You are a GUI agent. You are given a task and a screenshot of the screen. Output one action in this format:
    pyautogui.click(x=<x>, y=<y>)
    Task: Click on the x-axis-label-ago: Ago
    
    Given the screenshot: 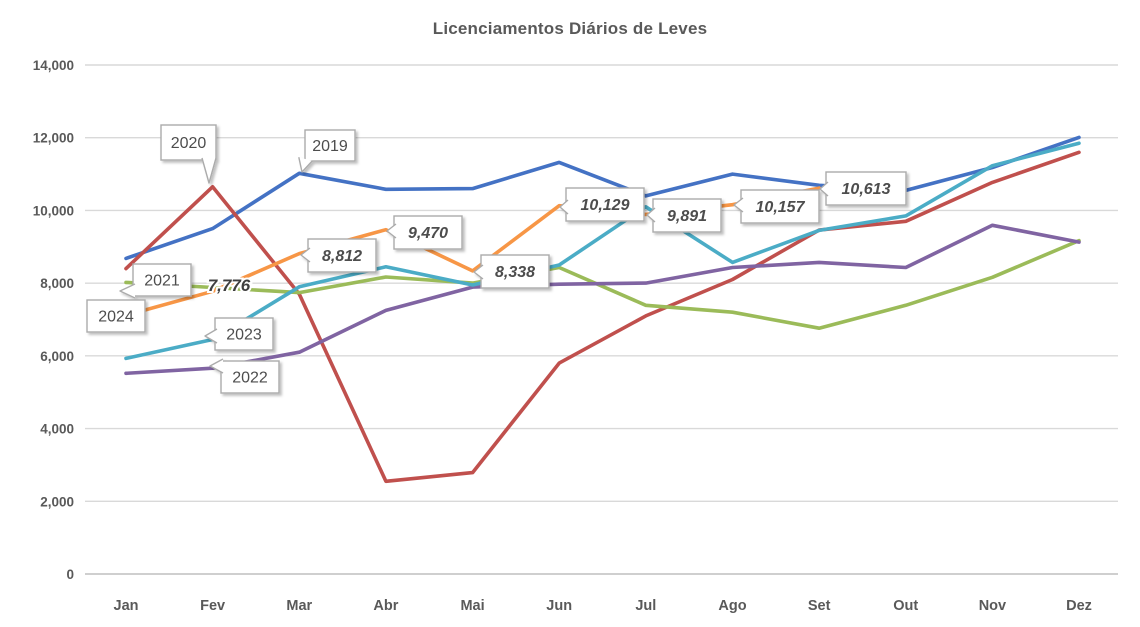 What is the action you would take?
    pyautogui.click(x=732, y=606)
    